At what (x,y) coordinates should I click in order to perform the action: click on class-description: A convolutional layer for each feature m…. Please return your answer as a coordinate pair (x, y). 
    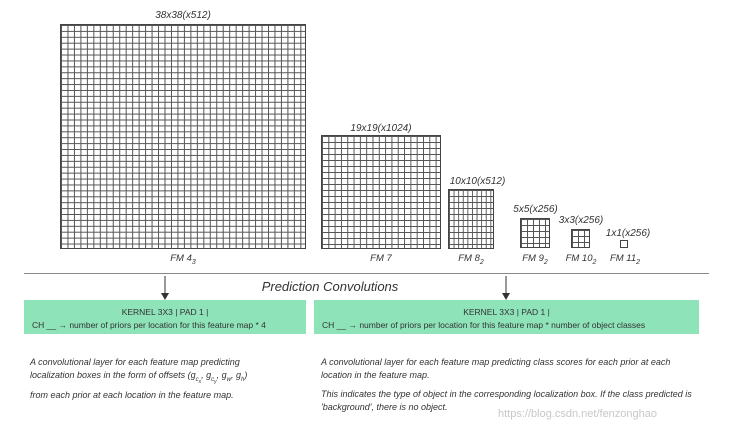
    Looking at the image, I should click on (511, 388).